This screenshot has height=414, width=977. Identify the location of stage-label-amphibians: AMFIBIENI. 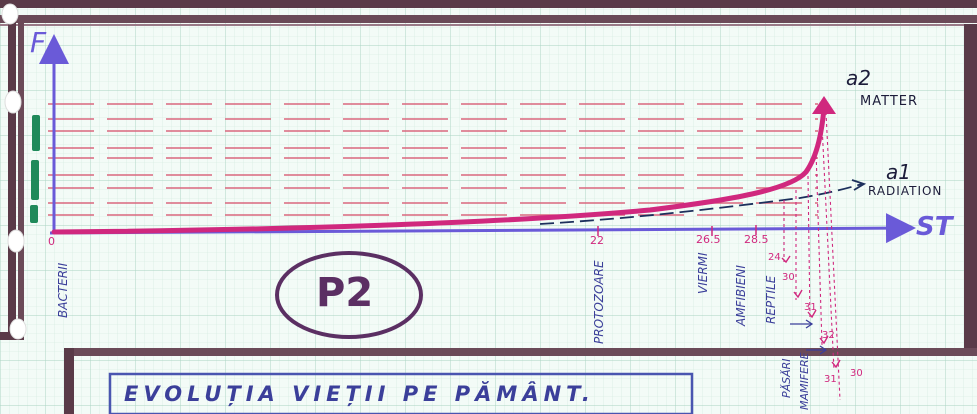
(741, 295).